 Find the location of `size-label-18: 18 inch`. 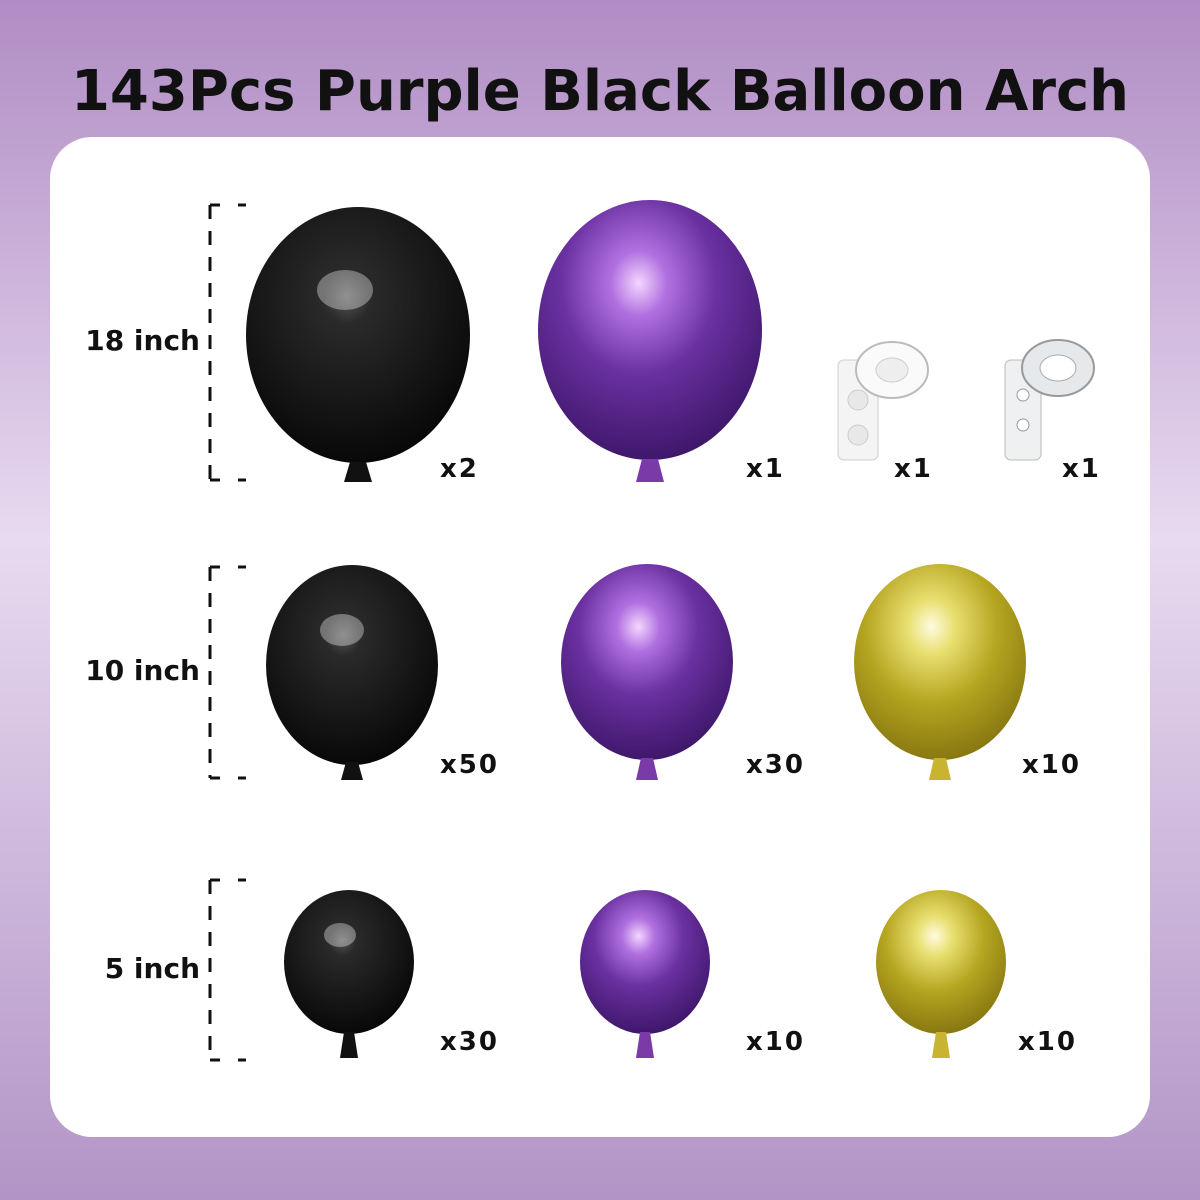

size-label-18: 18 inch is located at coordinates (142, 340).